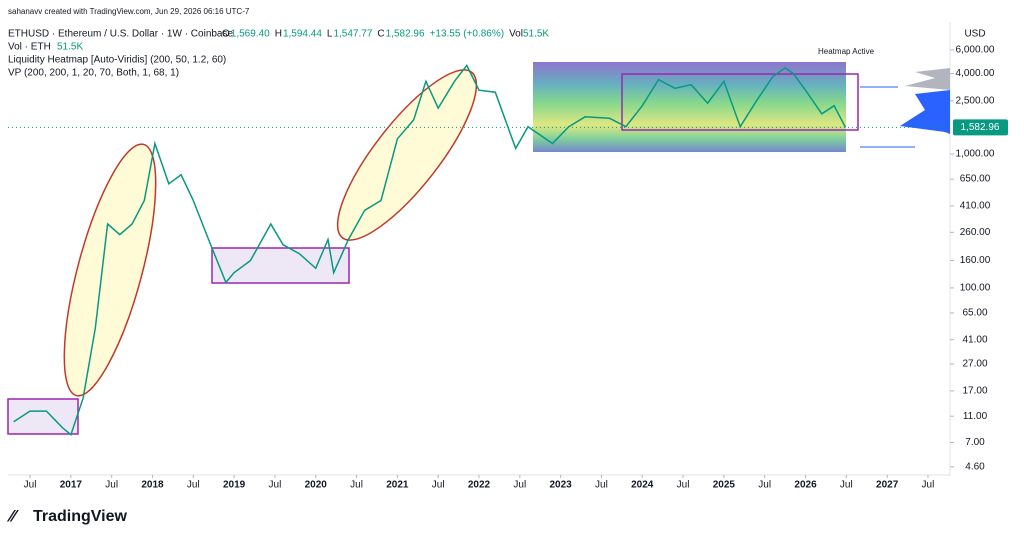  What do you see at coordinates (234, 485) in the screenshot?
I see `x-tick-label: 2019` at bounding box center [234, 485].